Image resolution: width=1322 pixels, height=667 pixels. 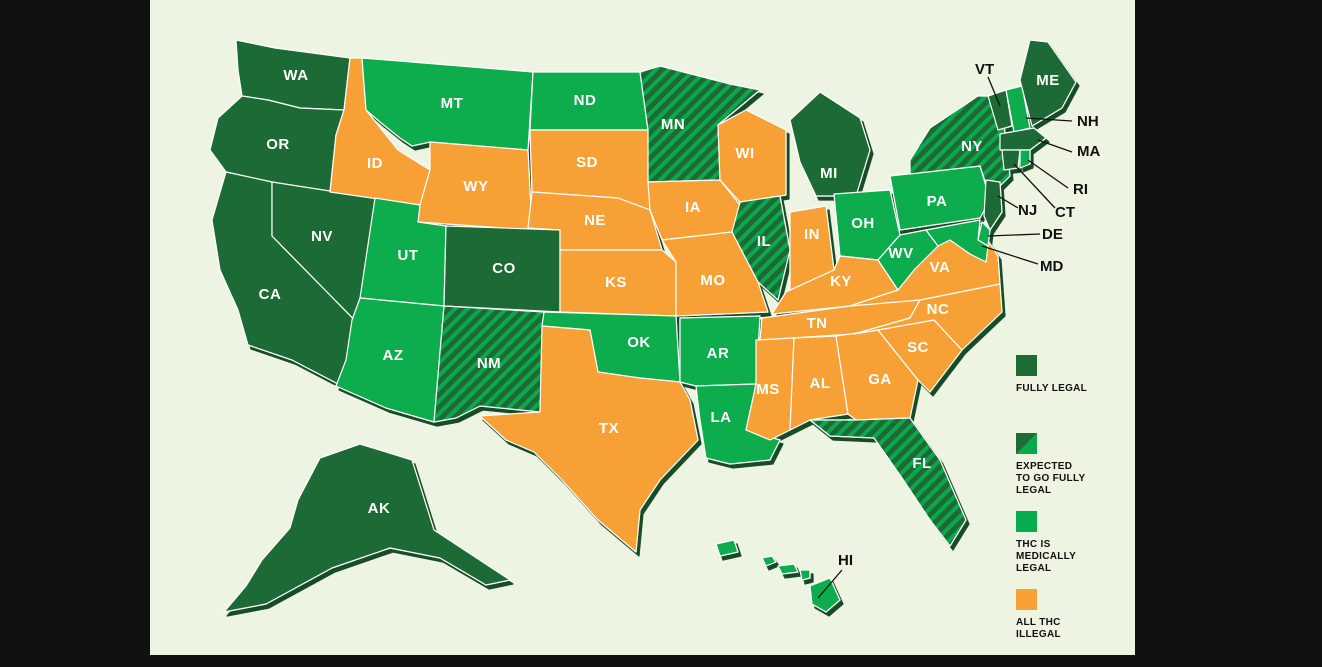 I want to click on label-NM: NM, so click(x=489, y=363).